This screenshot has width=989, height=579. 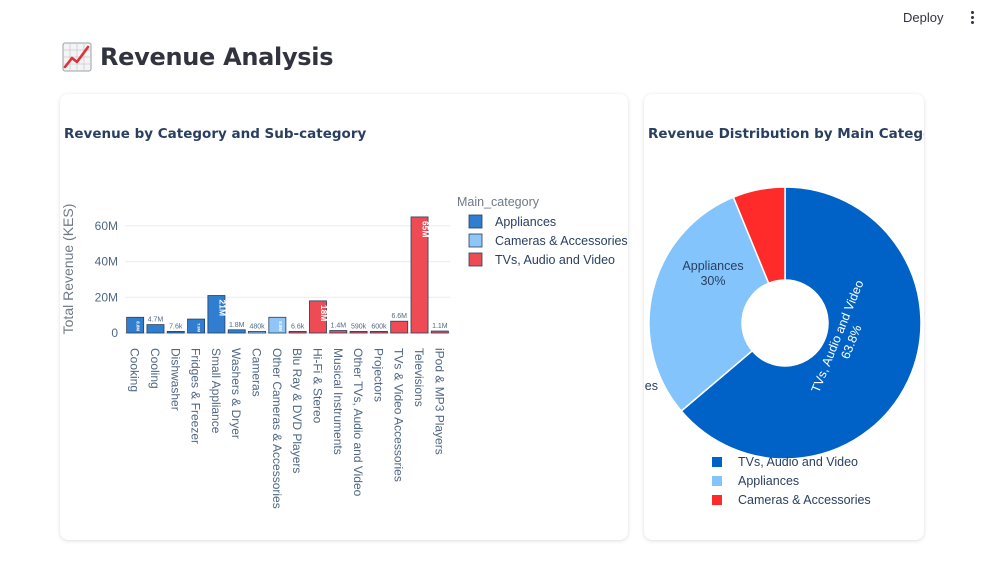 I want to click on pie-slice-label-name: Appliances, so click(x=712, y=266).